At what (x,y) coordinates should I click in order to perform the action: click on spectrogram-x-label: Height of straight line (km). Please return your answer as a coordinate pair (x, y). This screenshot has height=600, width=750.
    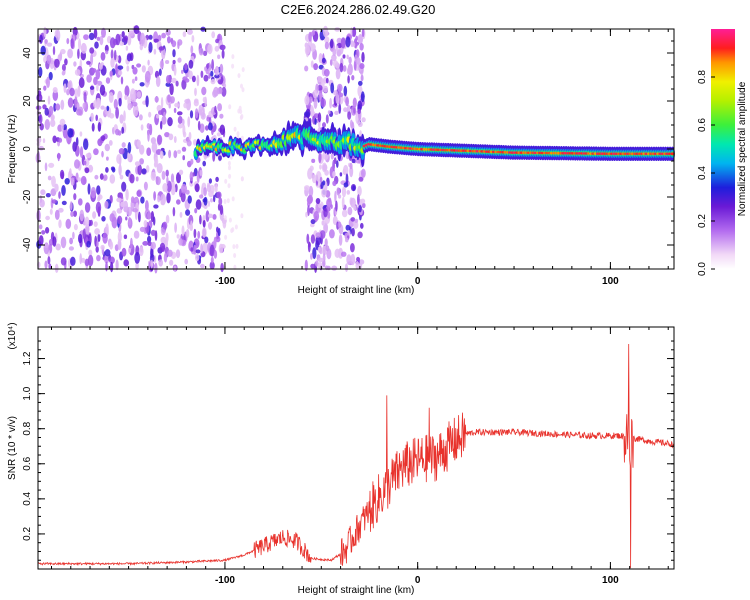
    Looking at the image, I should click on (356, 290).